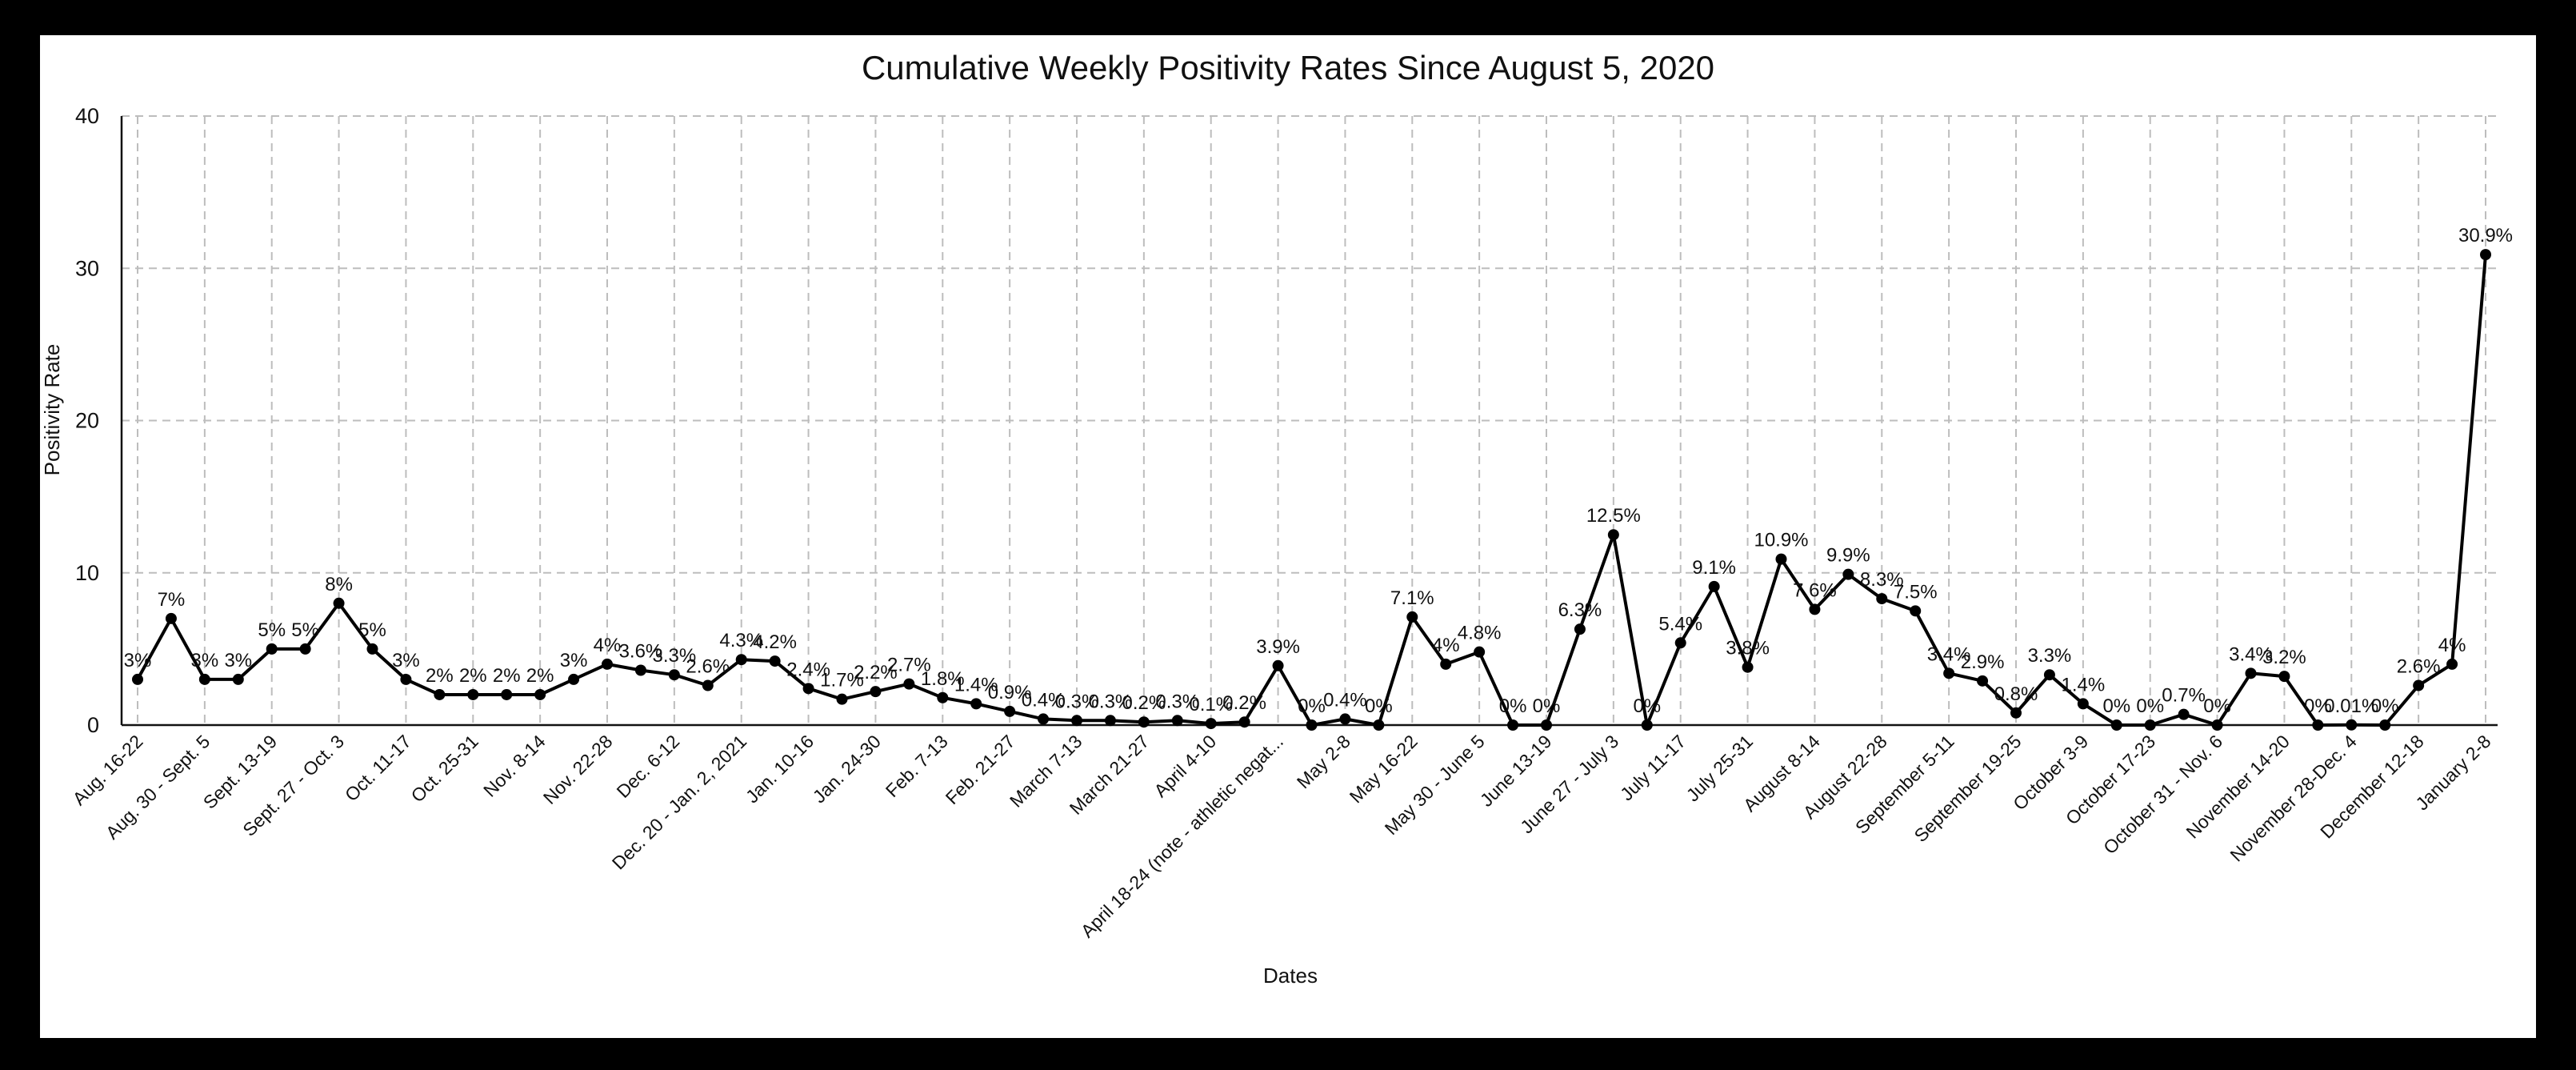  I want to click on x-tick-label: July 11-17, so click(1653, 768).